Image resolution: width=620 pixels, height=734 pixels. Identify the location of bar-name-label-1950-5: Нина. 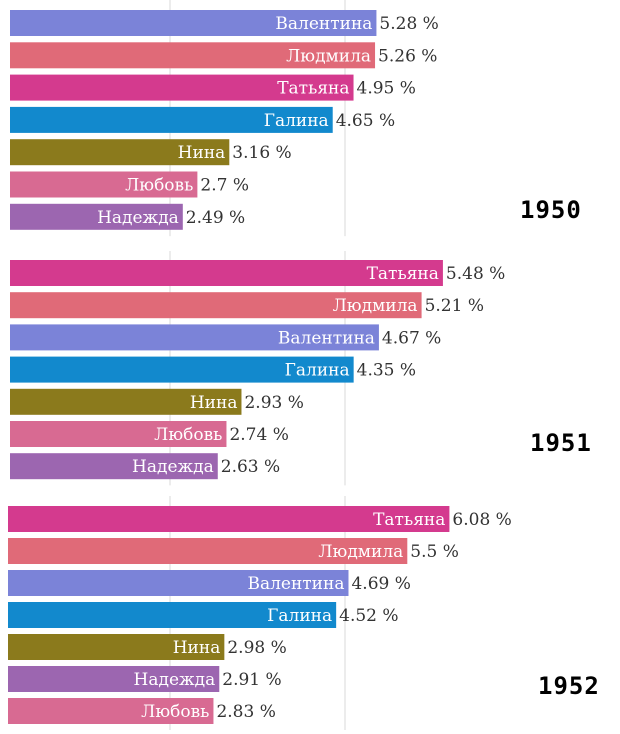
(202, 153).